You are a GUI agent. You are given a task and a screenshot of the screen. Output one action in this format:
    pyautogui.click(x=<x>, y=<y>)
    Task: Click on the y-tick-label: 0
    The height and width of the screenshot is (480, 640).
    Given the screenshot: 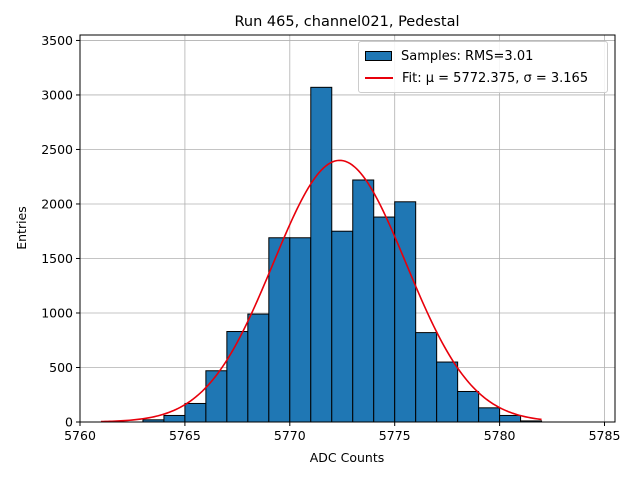 What is the action you would take?
    pyautogui.click(x=69, y=422)
    